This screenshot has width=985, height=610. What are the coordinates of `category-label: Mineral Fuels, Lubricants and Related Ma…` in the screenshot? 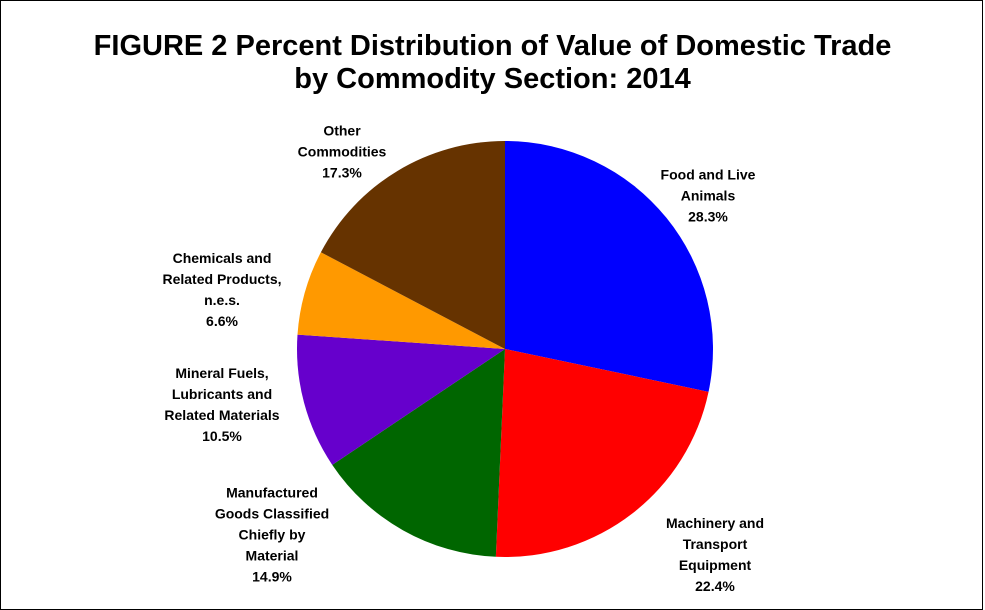 It's located at (222, 394).